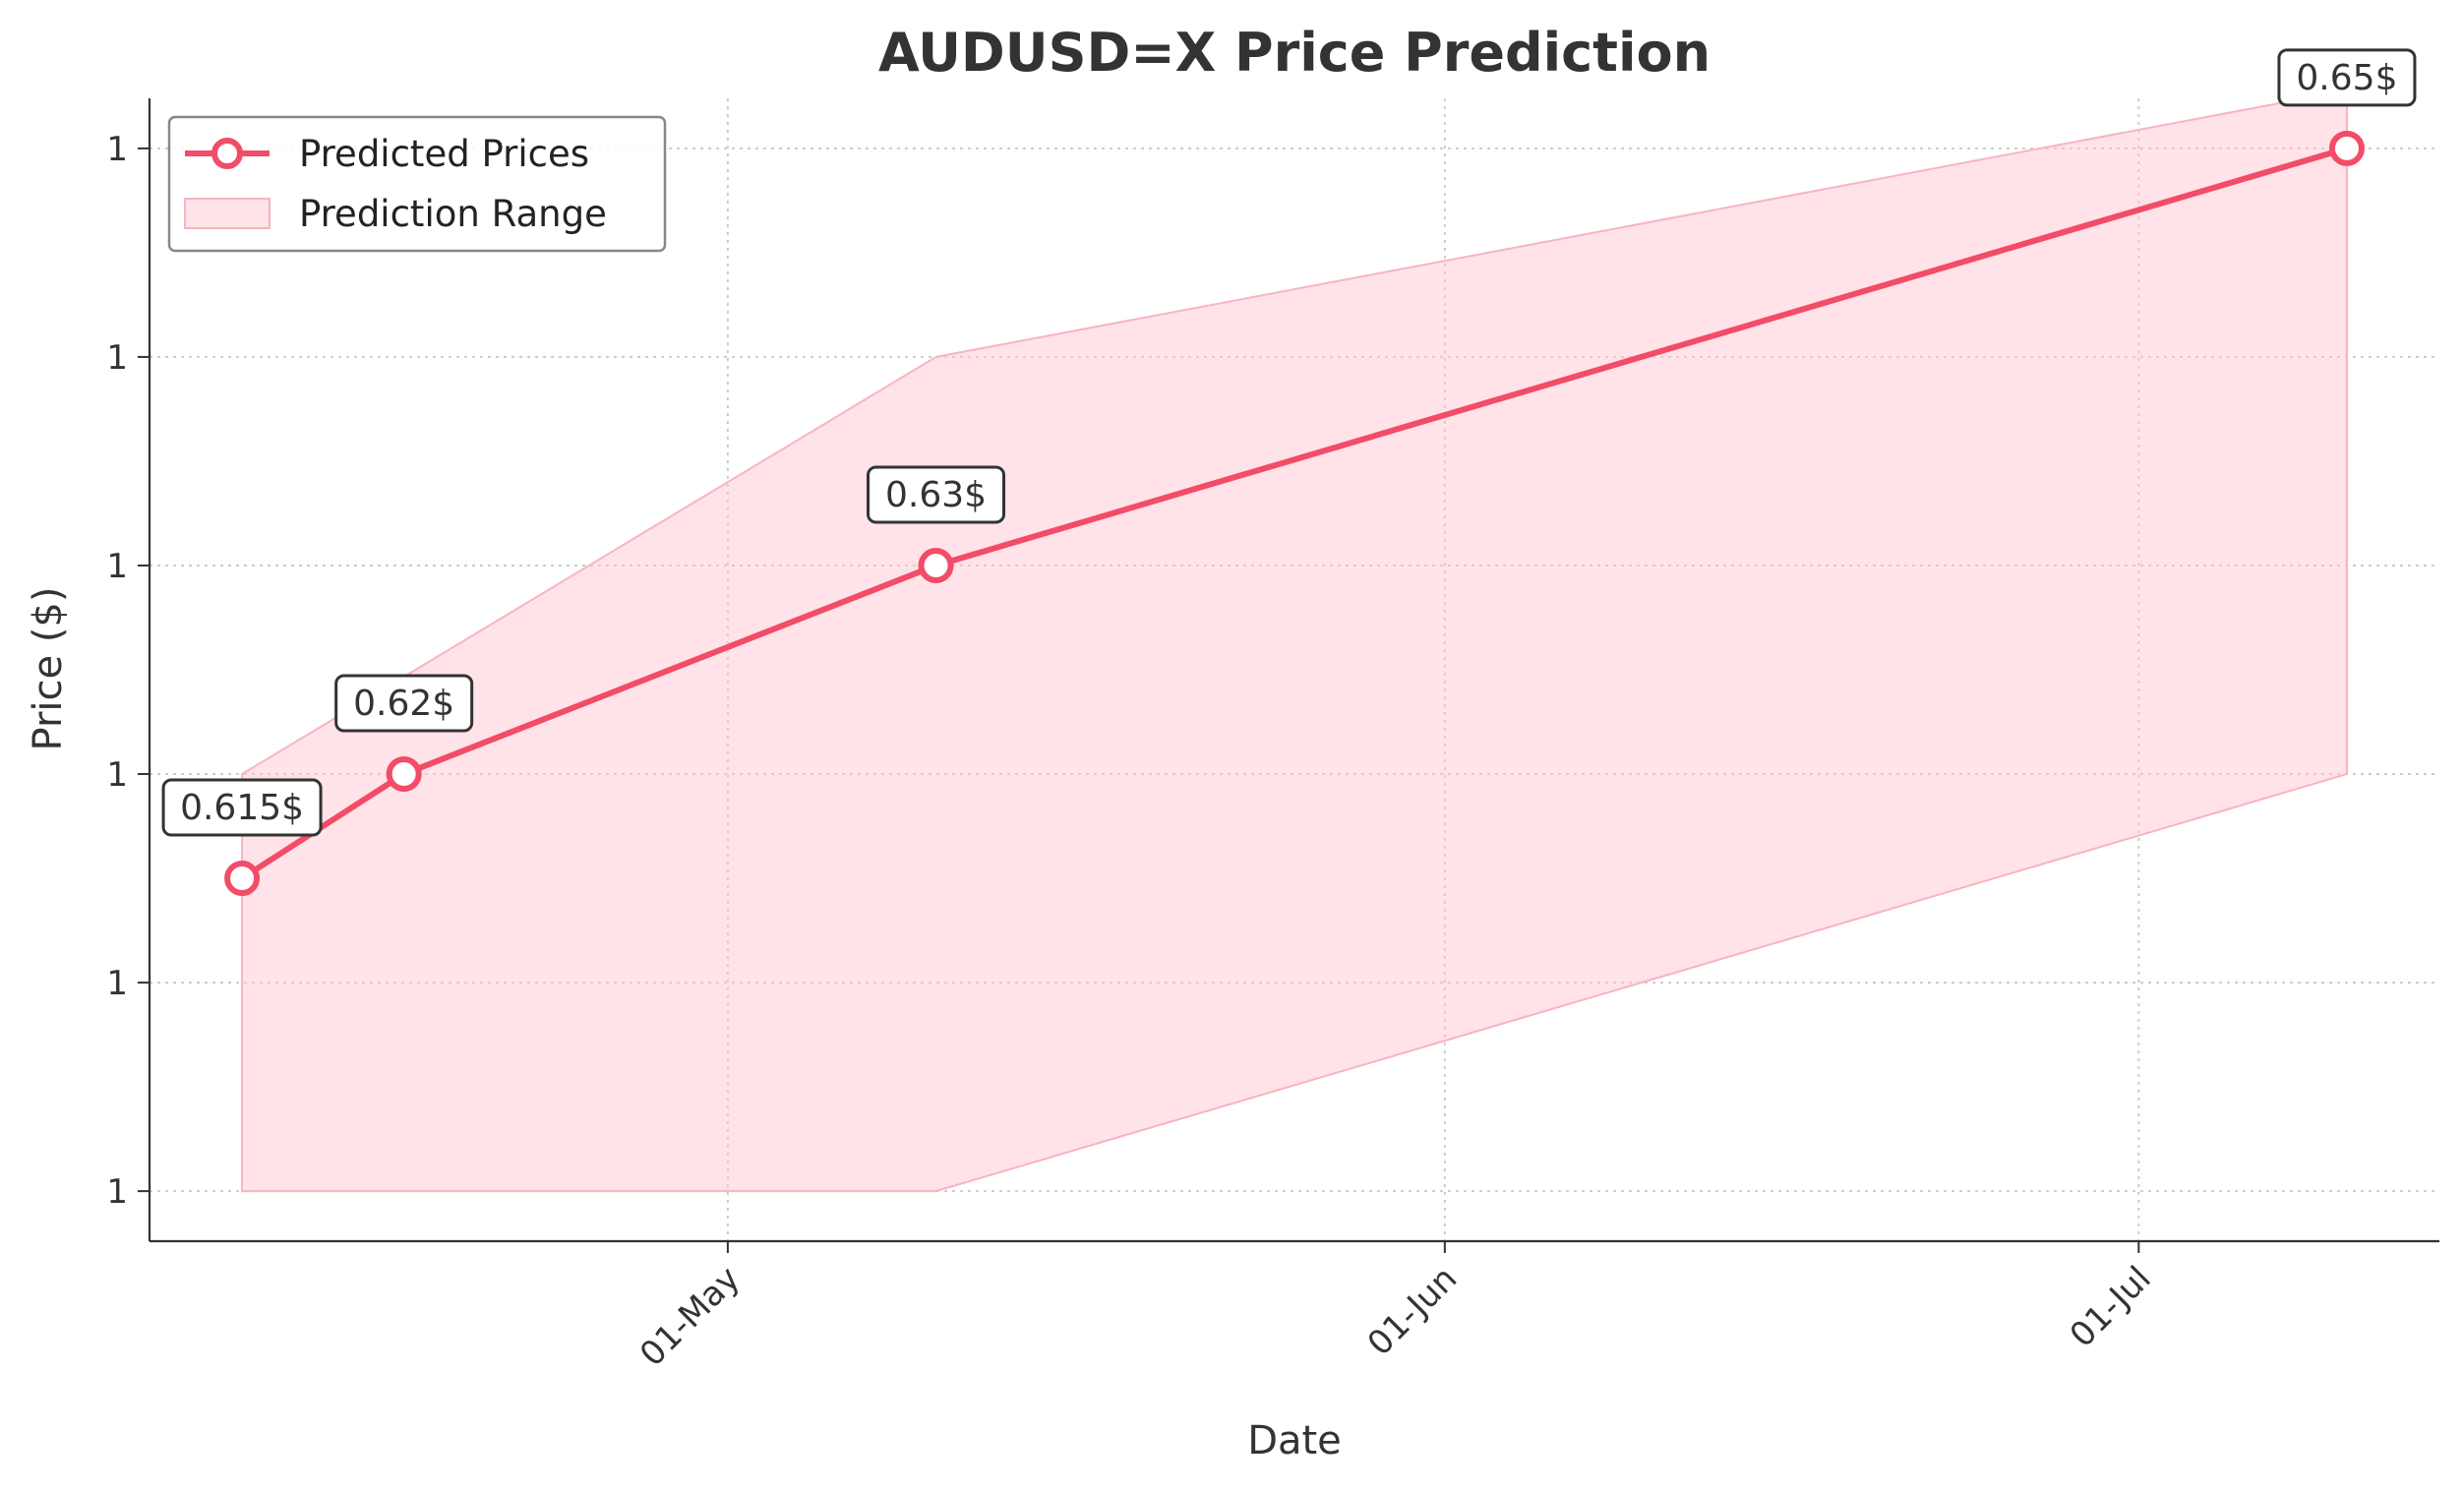  What do you see at coordinates (128, 671) in the screenshot?
I see `y-ticks: 1 1 1 1 1 1` at bounding box center [128, 671].